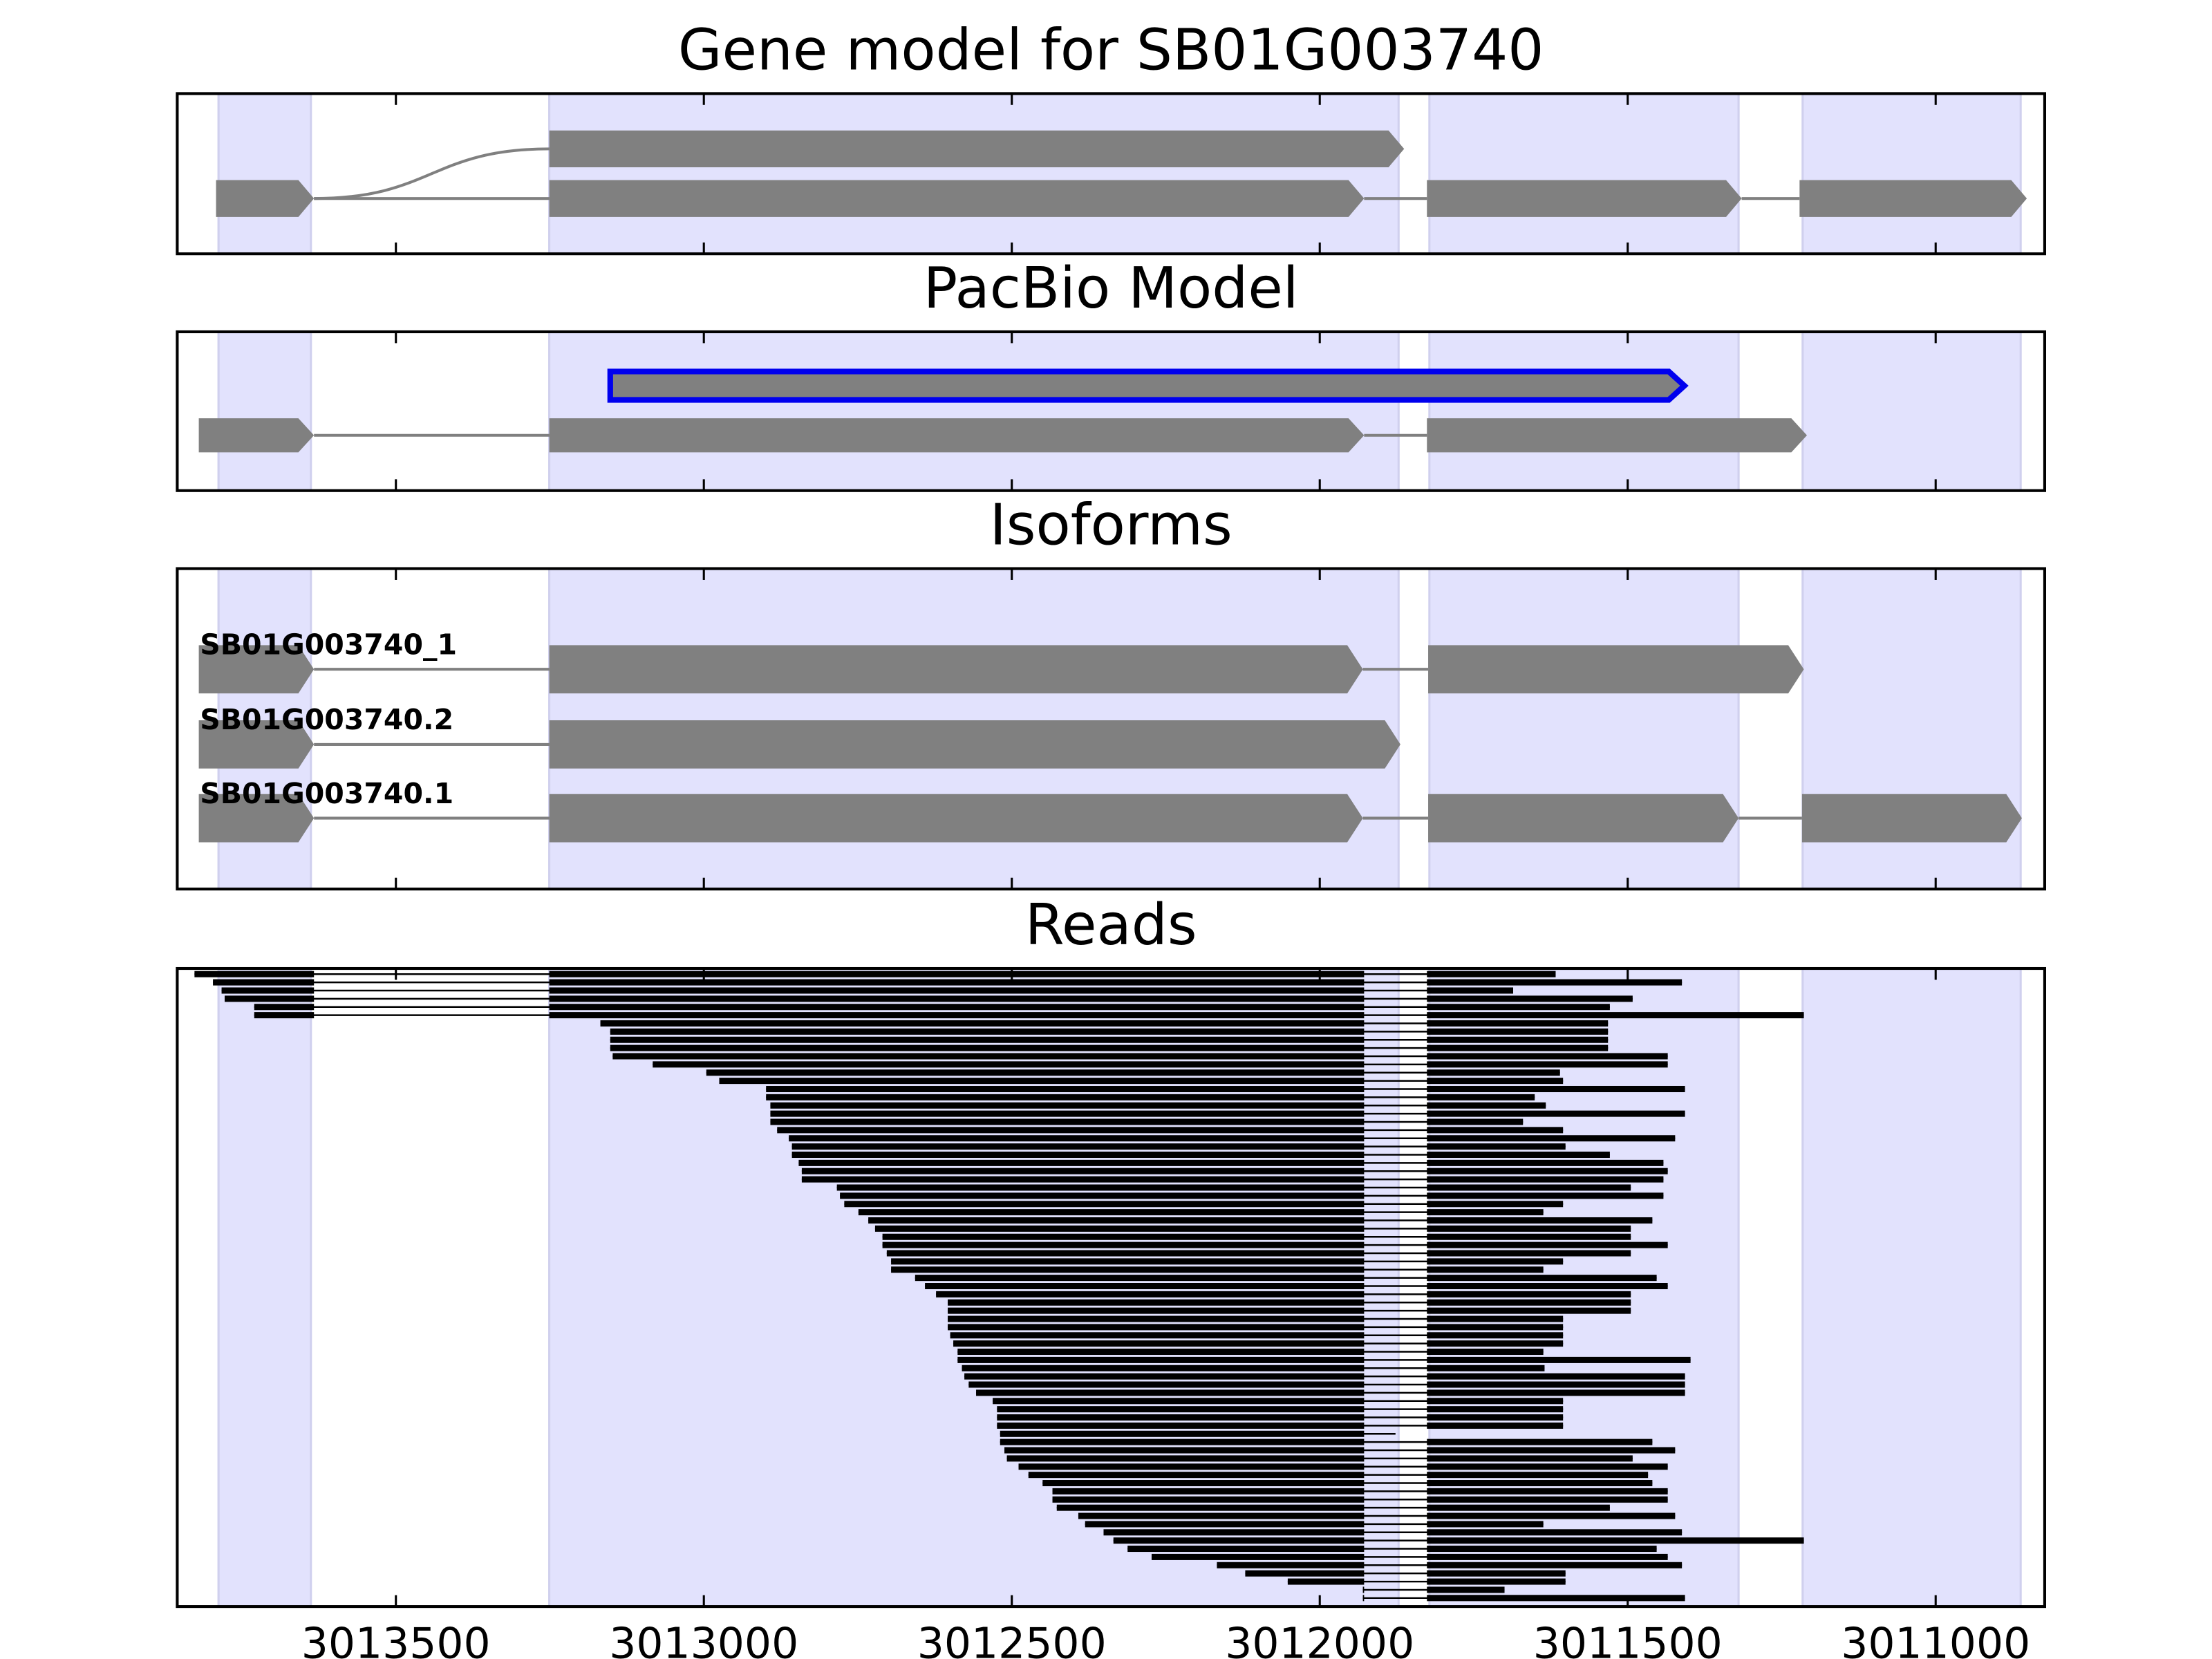 The height and width of the screenshot is (1659, 2212). I want to click on isoform-label: SB01G003740.2, so click(327, 719).